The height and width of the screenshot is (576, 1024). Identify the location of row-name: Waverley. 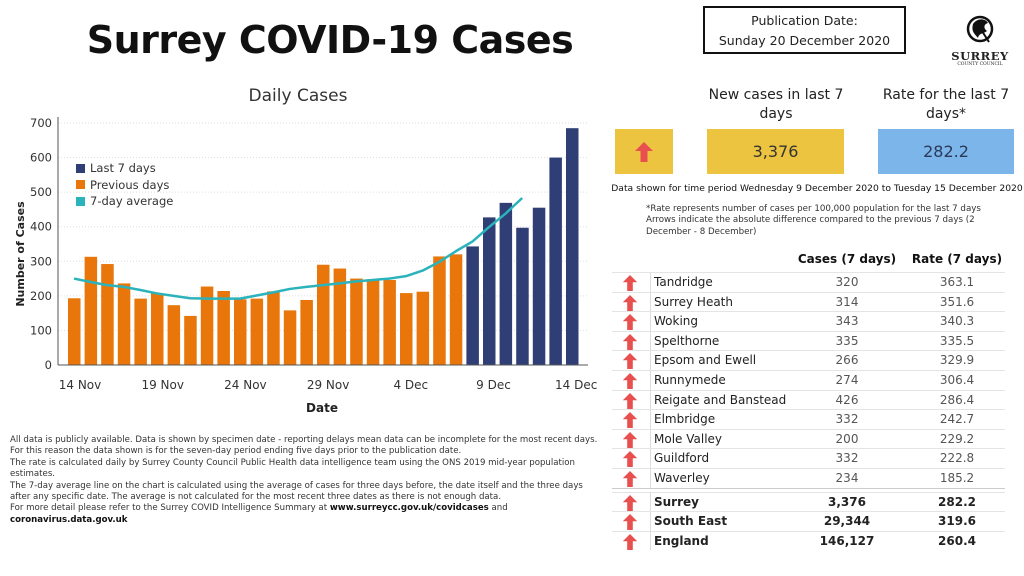
(682, 477).